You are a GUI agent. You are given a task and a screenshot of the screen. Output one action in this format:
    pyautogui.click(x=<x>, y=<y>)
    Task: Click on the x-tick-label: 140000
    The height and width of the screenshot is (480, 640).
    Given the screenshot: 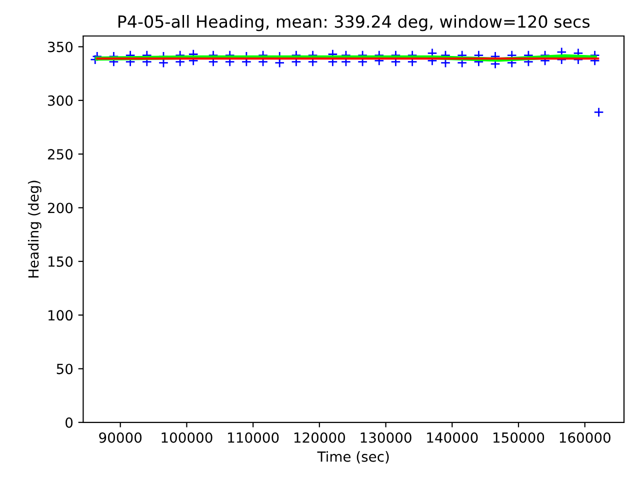 What is the action you would take?
    pyautogui.click(x=452, y=437)
    